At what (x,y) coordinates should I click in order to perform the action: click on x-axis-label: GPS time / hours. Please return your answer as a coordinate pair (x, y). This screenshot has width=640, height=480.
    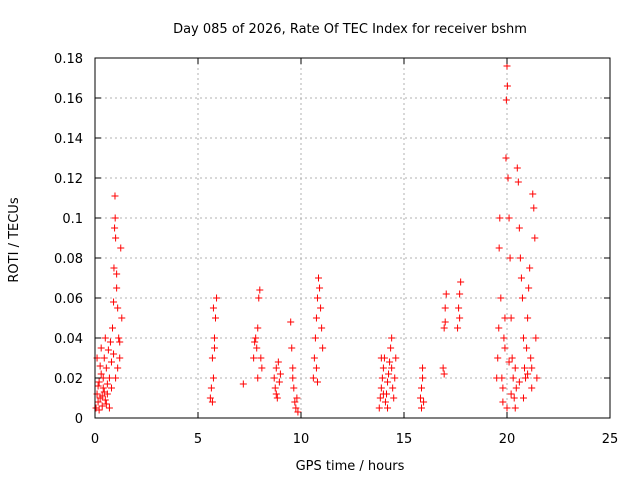
    Looking at the image, I should click on (350, 466).